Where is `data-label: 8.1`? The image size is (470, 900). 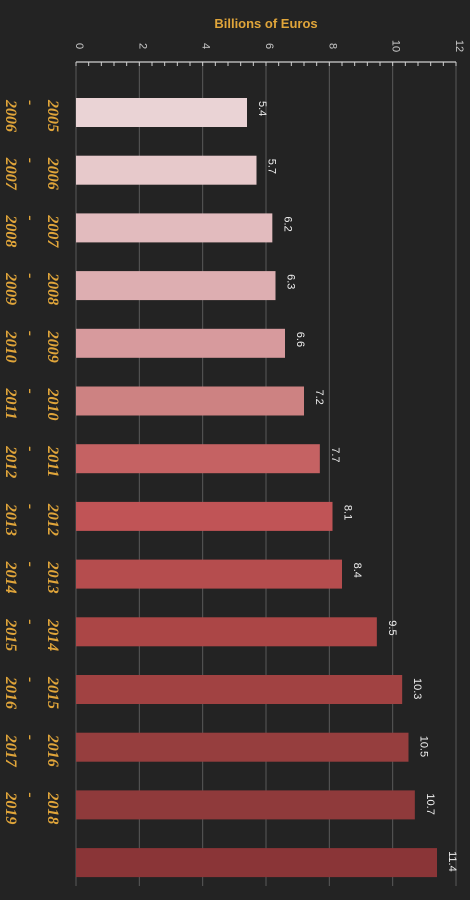 data-label: 8.1 is located at coordinates (348, 512).